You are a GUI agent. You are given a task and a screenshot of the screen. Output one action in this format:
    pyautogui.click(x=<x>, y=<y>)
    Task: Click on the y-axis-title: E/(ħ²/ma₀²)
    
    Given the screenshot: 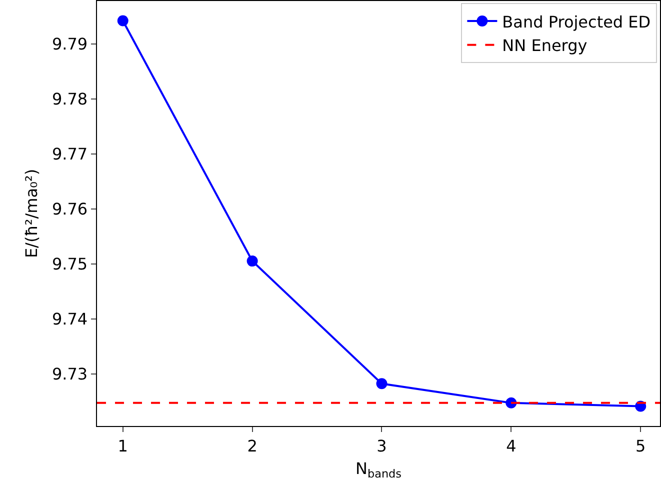 What is the action you would take?
    pyautogui.click(x=31, y=213)
    